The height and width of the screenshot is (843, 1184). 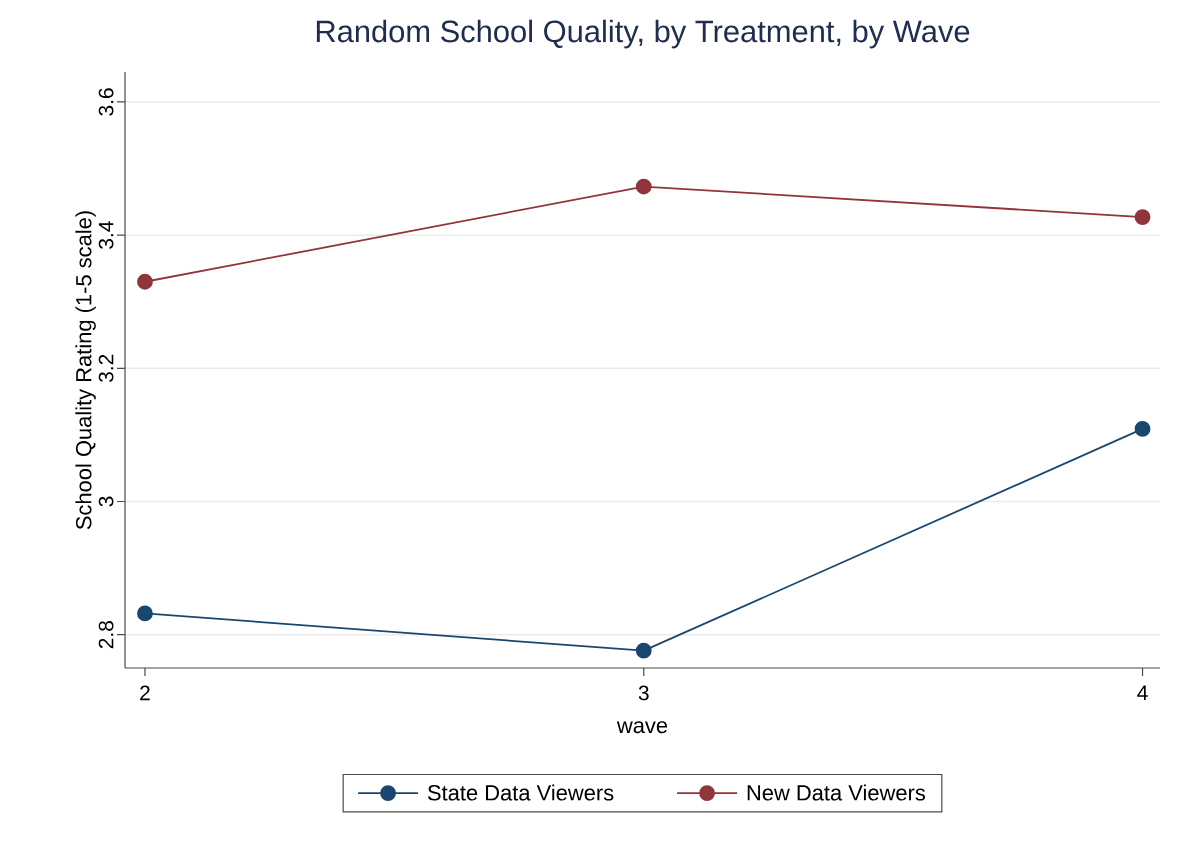 What do you see at coordinates (106, 102) in the screenshot?
I see `y-tick-label: 3.6` at bounding box center [106, 102].